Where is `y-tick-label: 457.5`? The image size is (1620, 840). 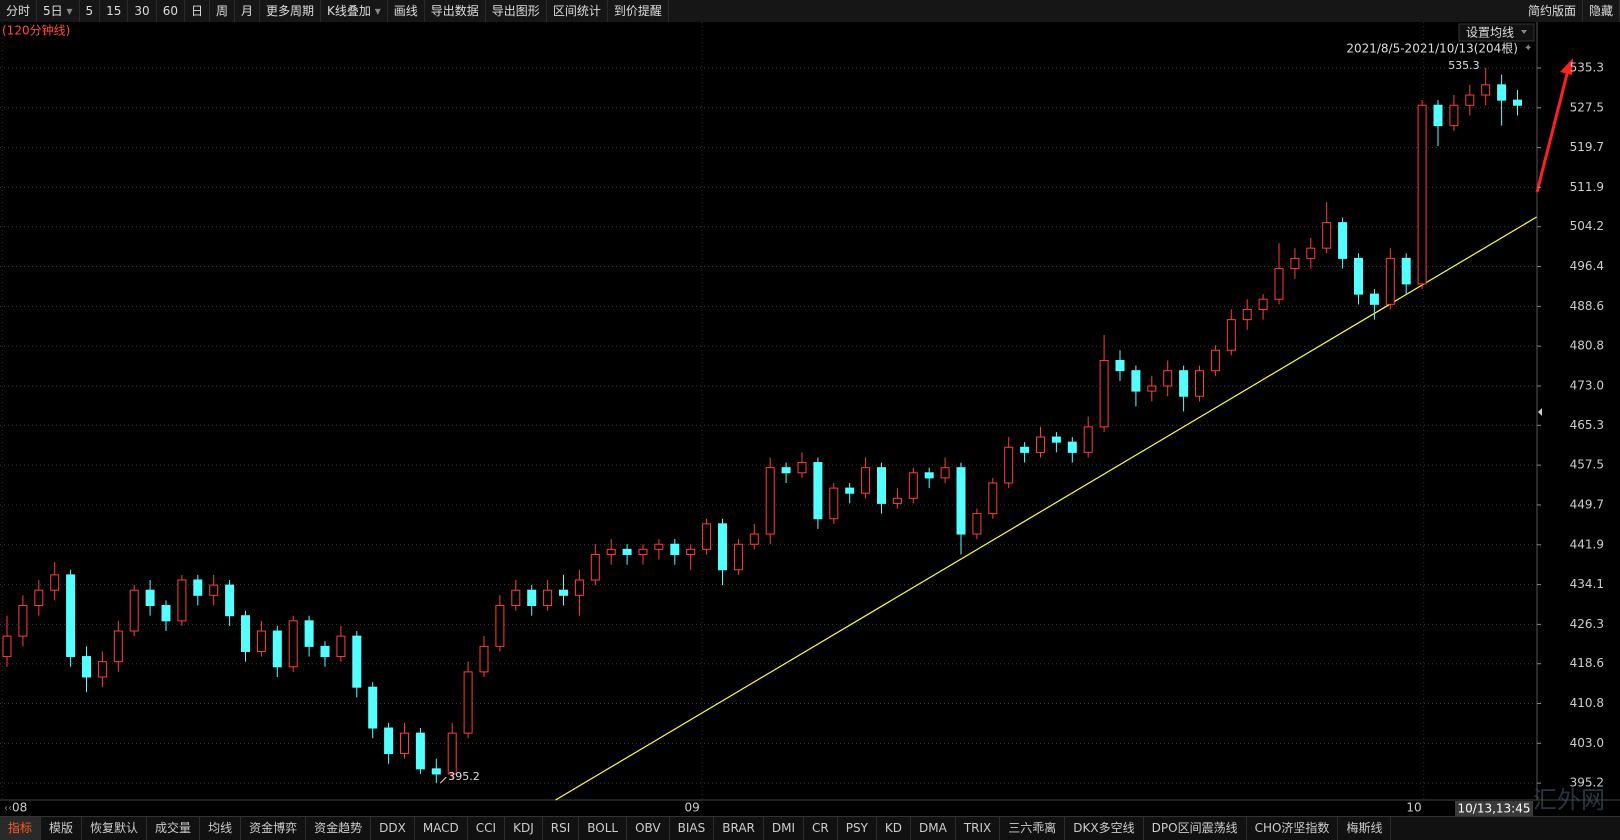
y-tick-label: 457.5 is located at coordinates (1587, 465).